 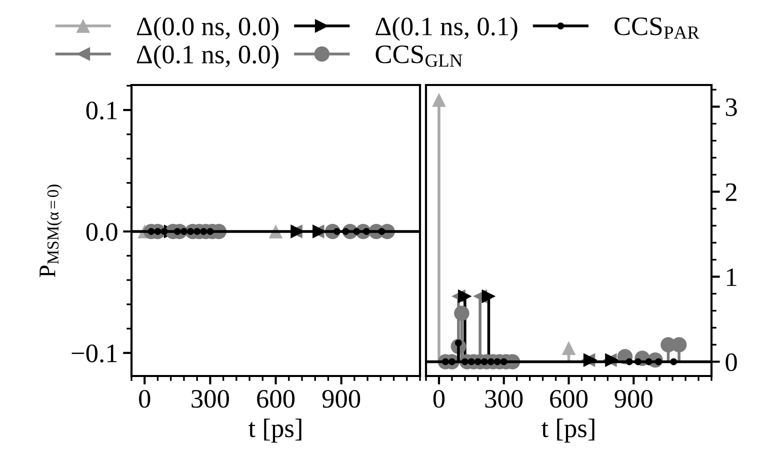 What do you see at coordinates (419, 56) in the screenshot?
I see `legend-label: CCS$_{GLN}$` at bounding box center [419, 56].